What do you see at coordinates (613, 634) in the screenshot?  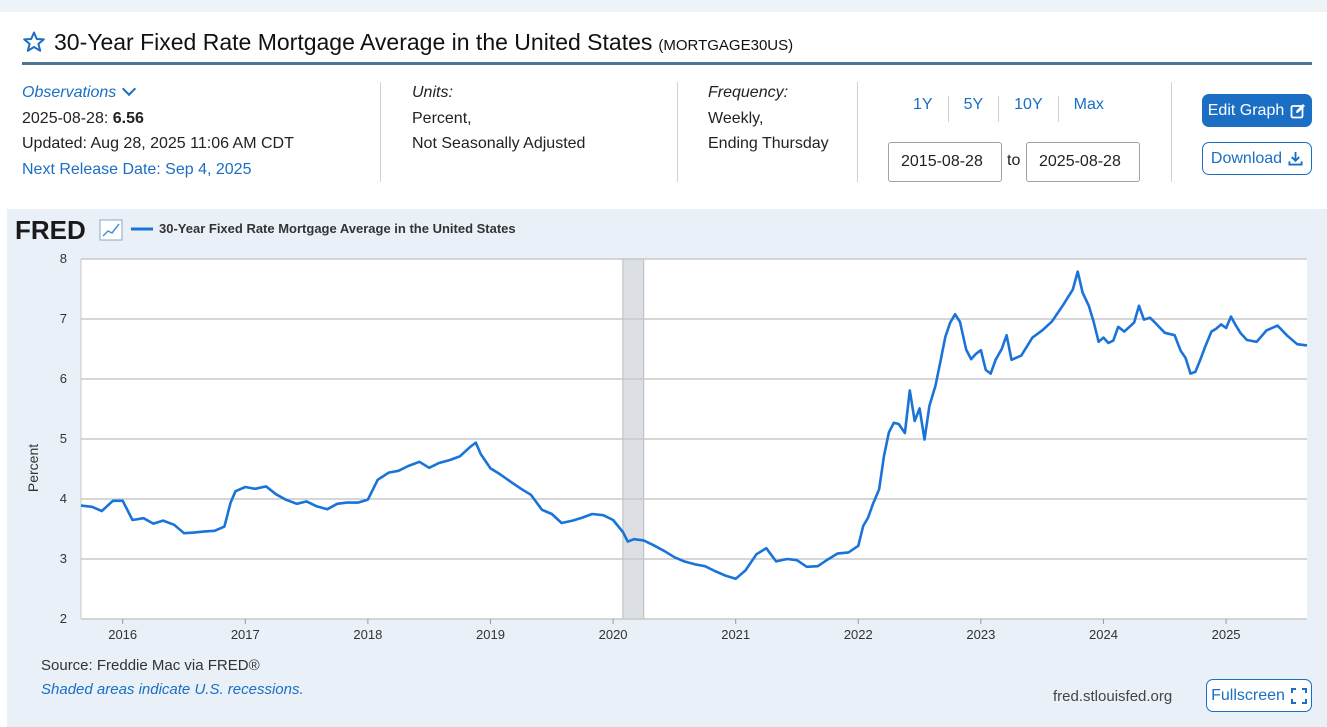 I see `x-tick-label: 2020` at bounding box center [613, 634].